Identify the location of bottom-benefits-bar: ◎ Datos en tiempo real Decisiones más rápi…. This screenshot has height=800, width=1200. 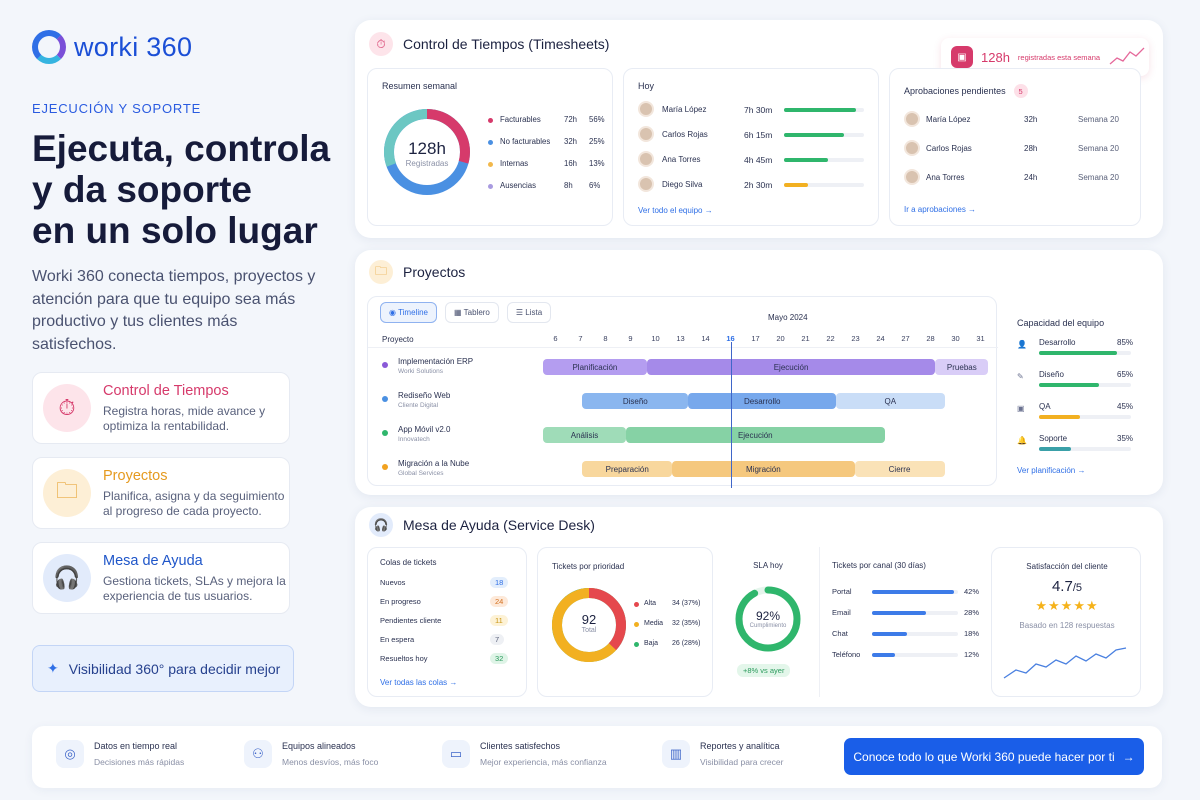
(597, 757).